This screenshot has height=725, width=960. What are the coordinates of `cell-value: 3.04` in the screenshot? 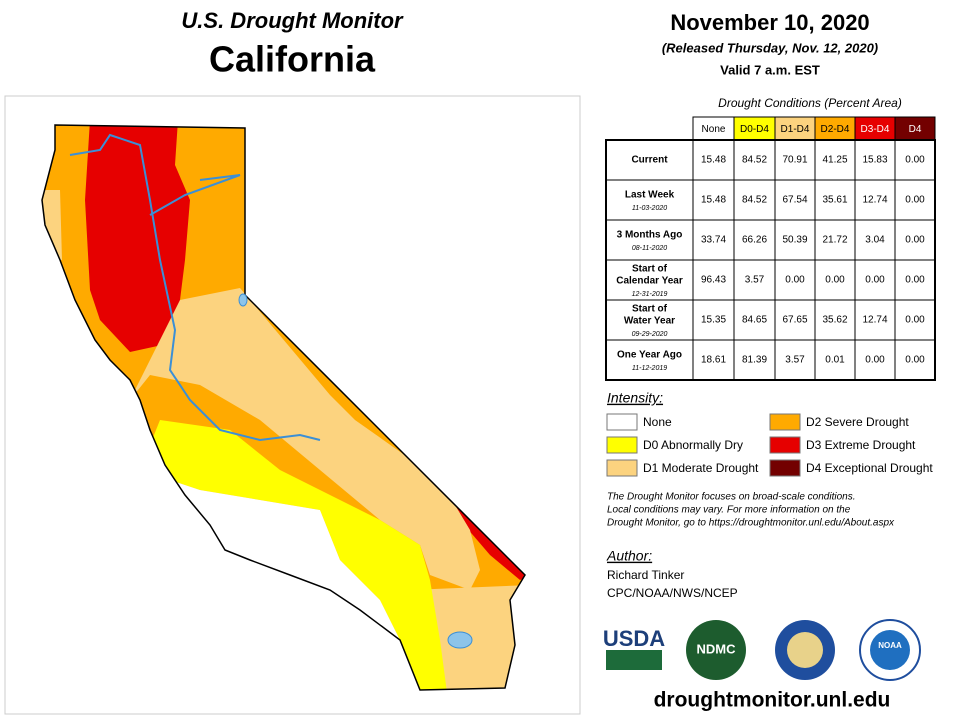 It's located at (875, 240).